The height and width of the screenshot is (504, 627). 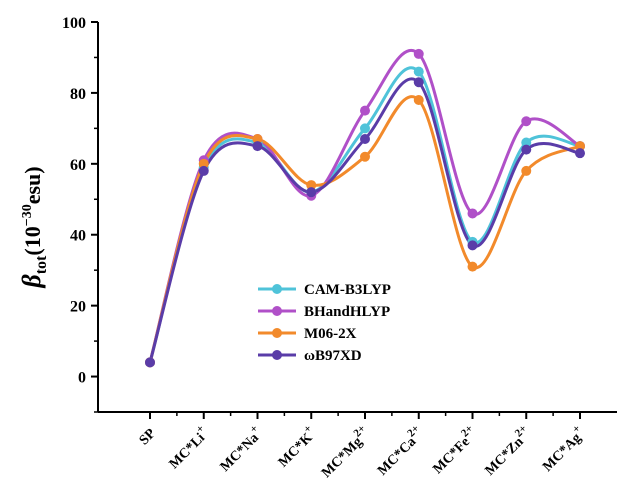 I want to click on y-tick-label: 60, so click(x=78, y=165).